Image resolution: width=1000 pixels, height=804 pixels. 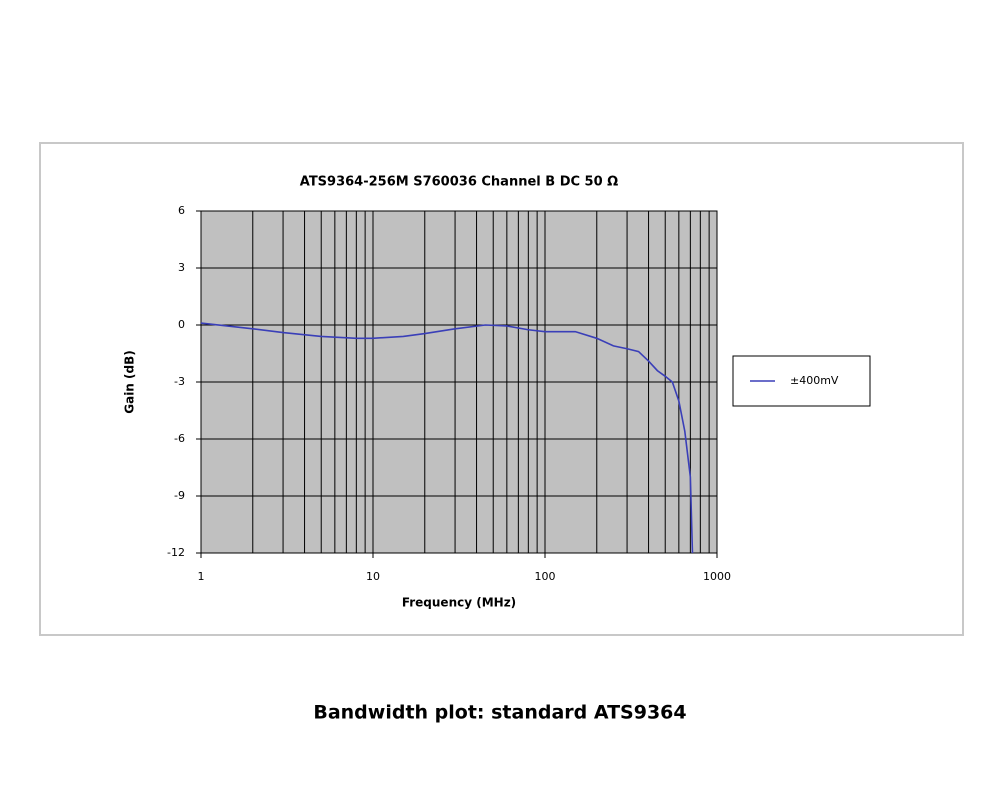 What do you see at coordinates (499, 713) in the screenshot?
I see `caption: Bandwidth plot: standard ATS9364` at bounding box center [499, 713].